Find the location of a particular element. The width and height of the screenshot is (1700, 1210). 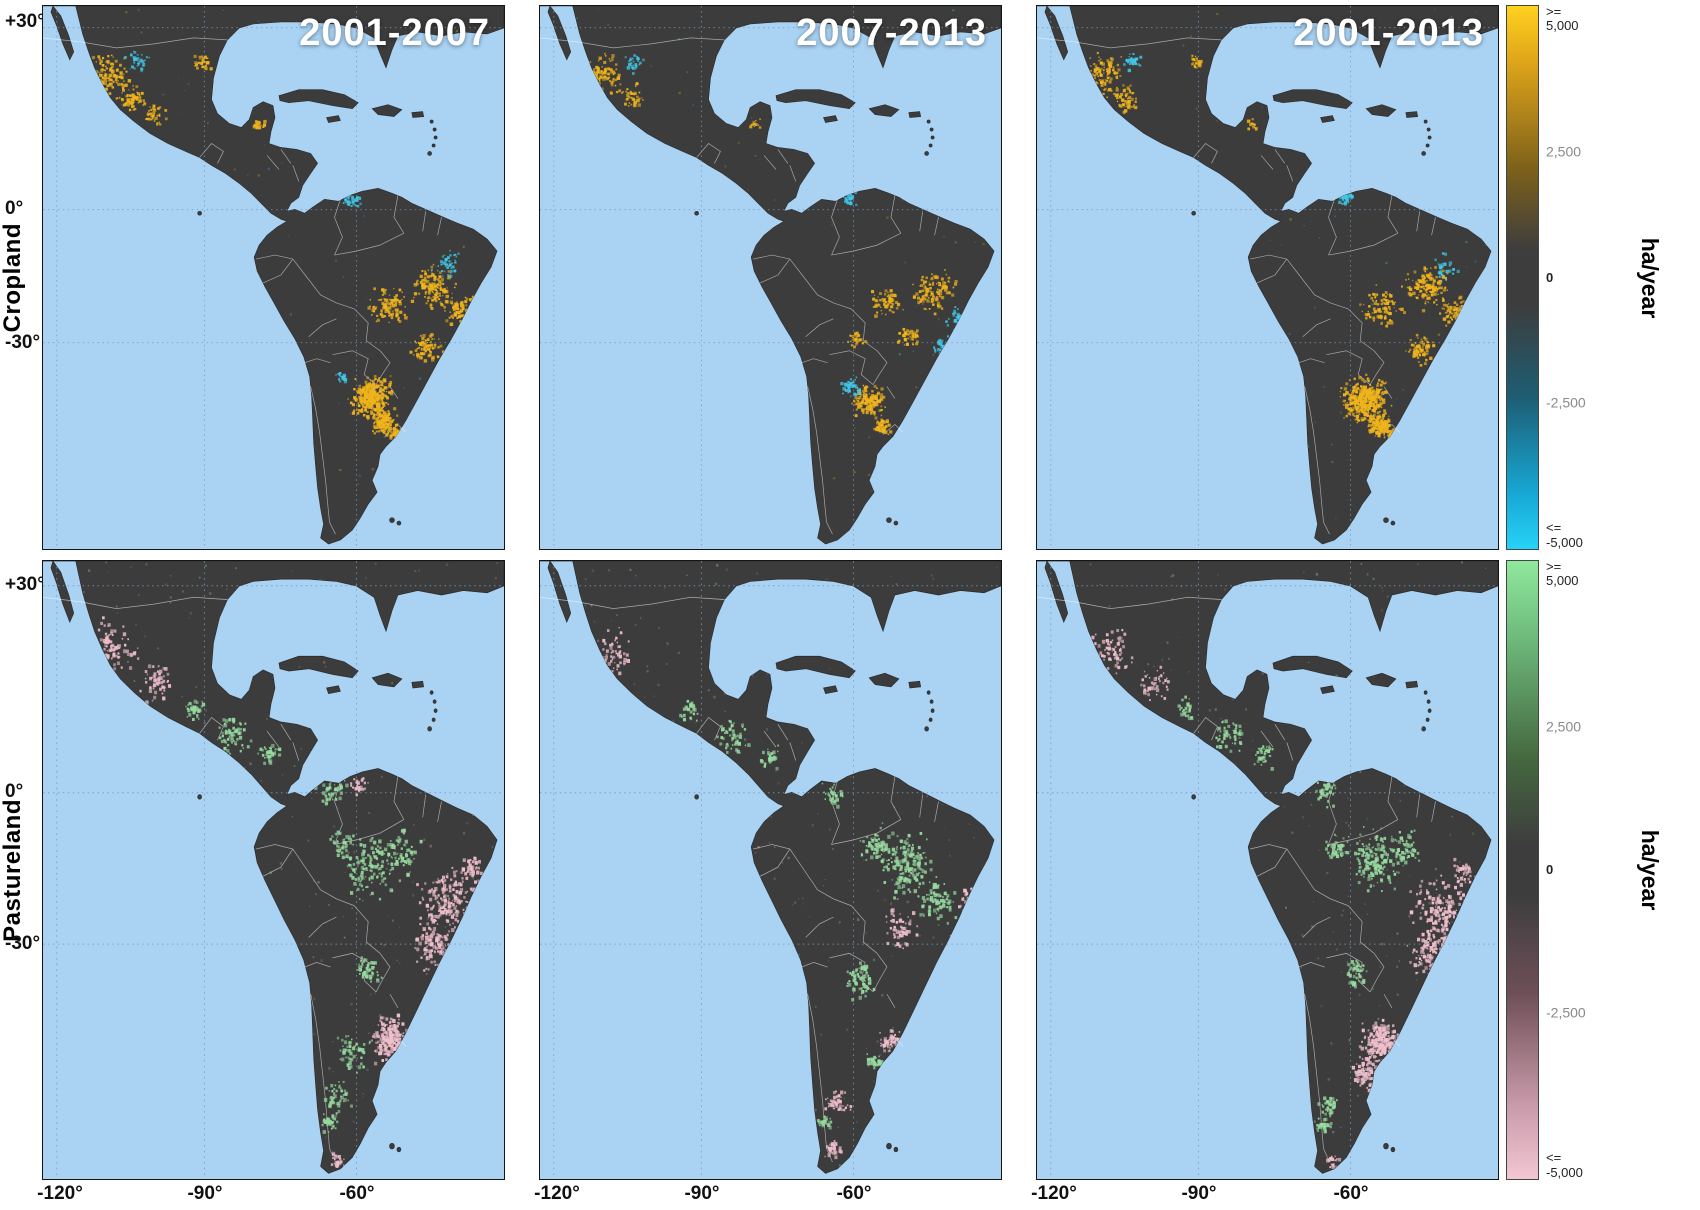

row-label-cropland: Cropland is located at coordinates (13, 277).